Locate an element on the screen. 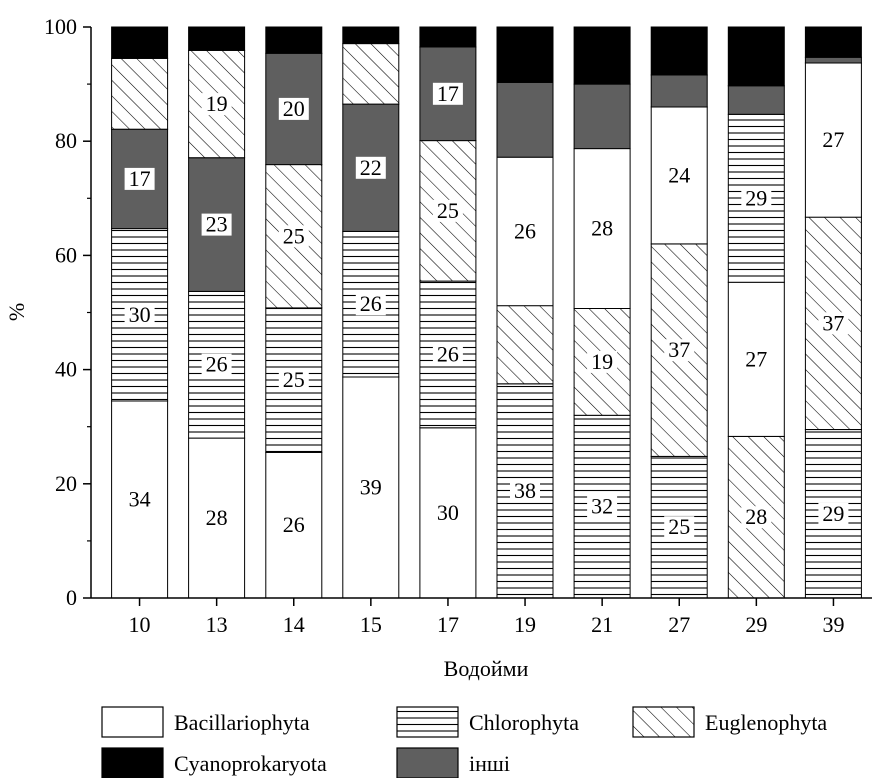 This screenshot has width=872, height=778. legend-label: Bacillariophyta is located at coordinates (242, 722).